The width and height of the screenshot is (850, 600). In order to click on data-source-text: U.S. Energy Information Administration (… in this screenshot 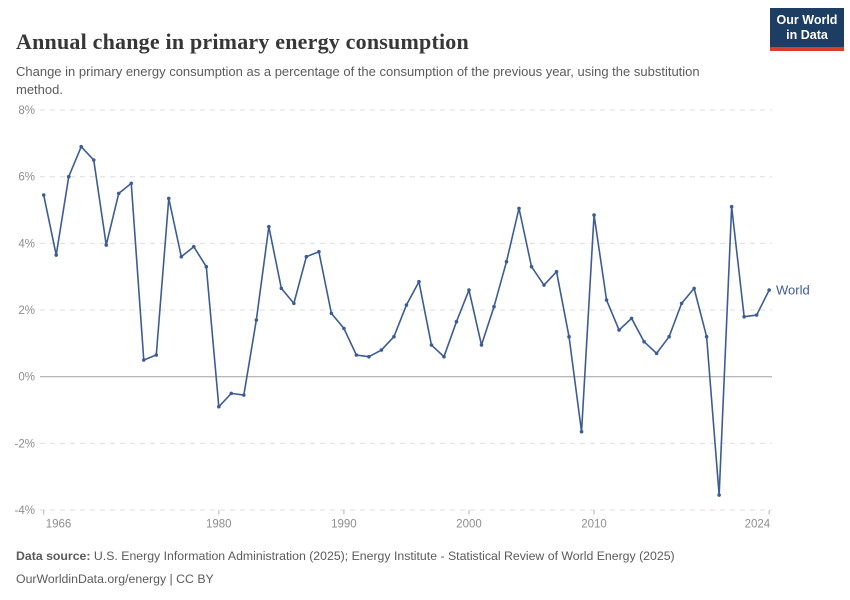, I will do `click(382, 556)`.